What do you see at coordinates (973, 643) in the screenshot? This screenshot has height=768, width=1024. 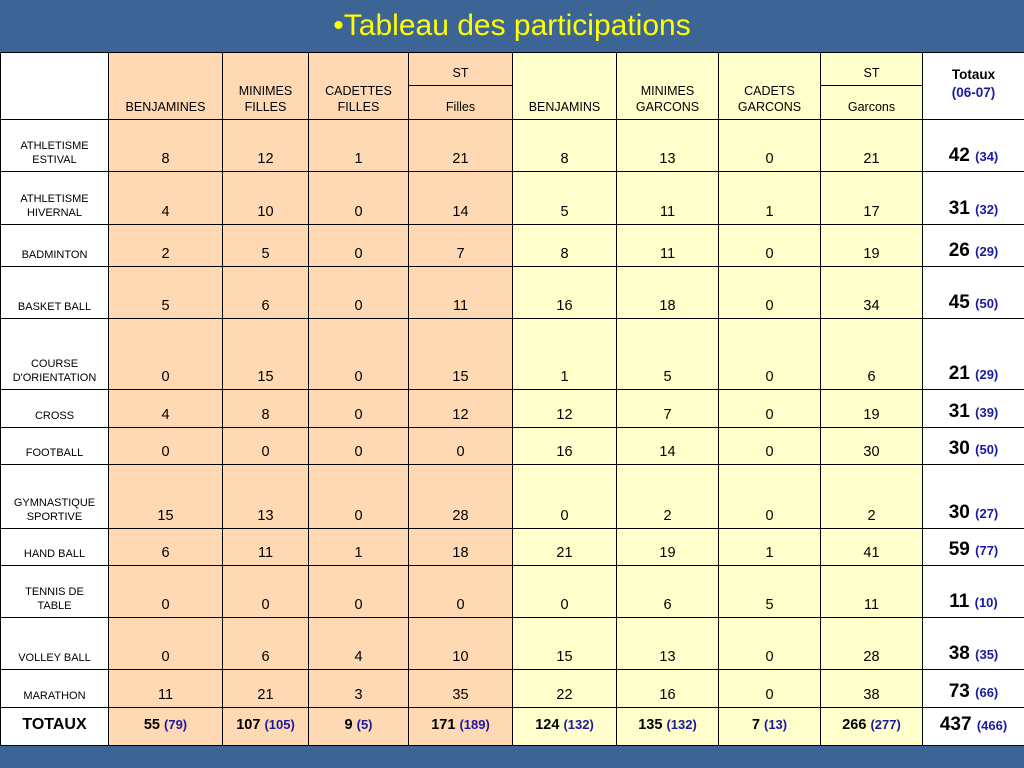 I see `row-total: 38 (35)` at bounding box center [973, 643].